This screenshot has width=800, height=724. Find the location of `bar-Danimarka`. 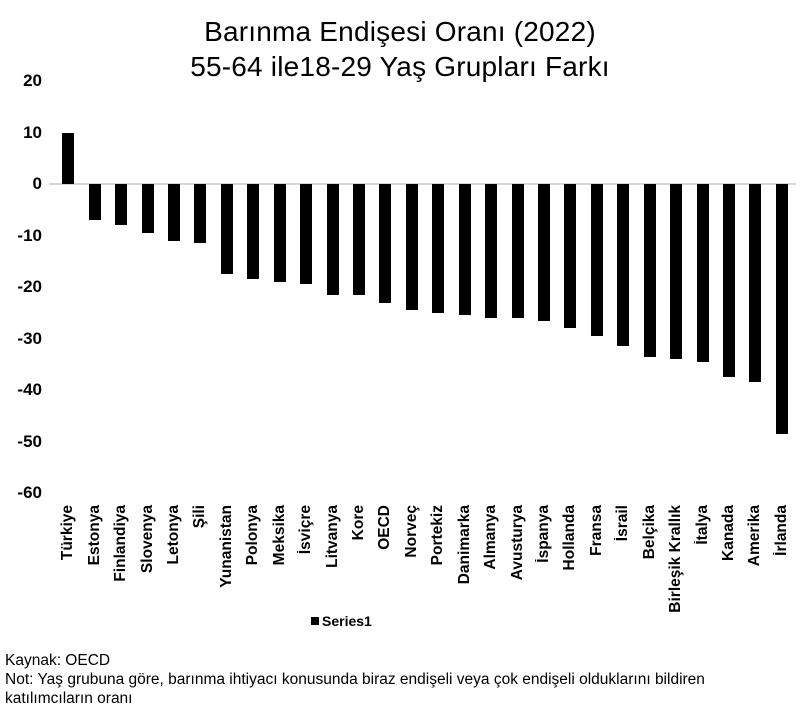

bar-Danimarka is located at coordinates (464, 250).